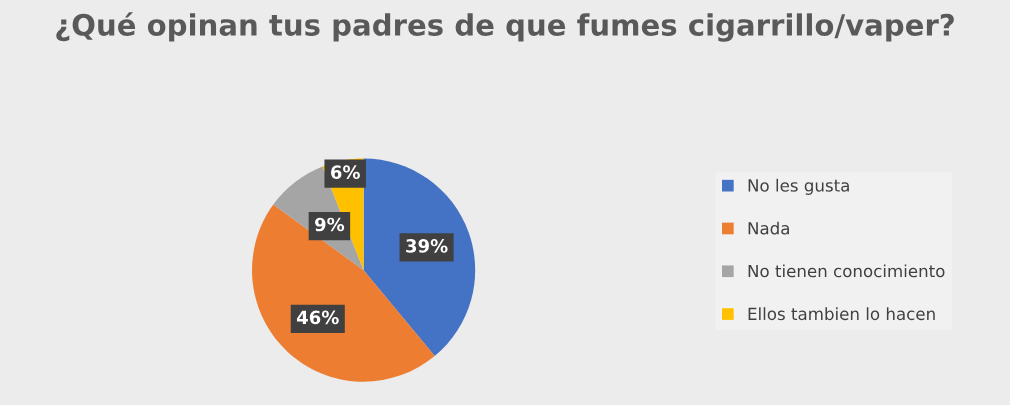 The width and height of the screenshot is (1010, 405). I want to click on legend-label: No tienen conocimiento, so click(846, 271).